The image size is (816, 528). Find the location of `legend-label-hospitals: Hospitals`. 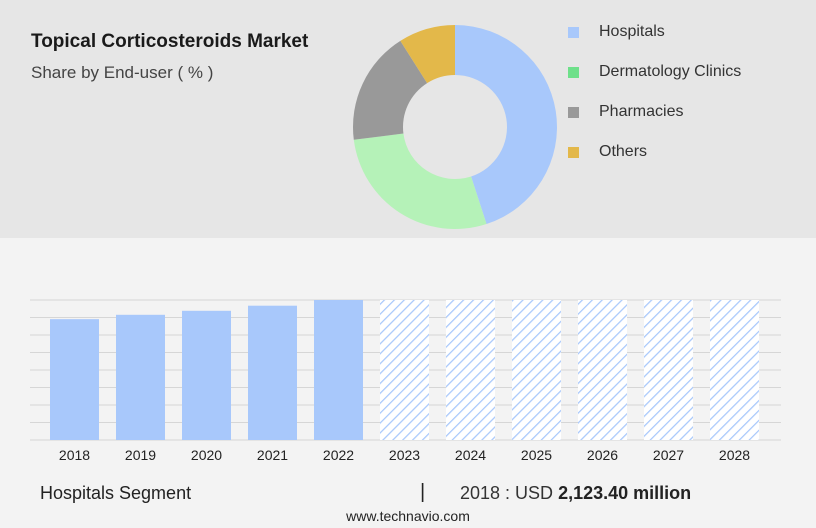

legend-label-hospitals: Hospitals is located at coordinates (632, 31).